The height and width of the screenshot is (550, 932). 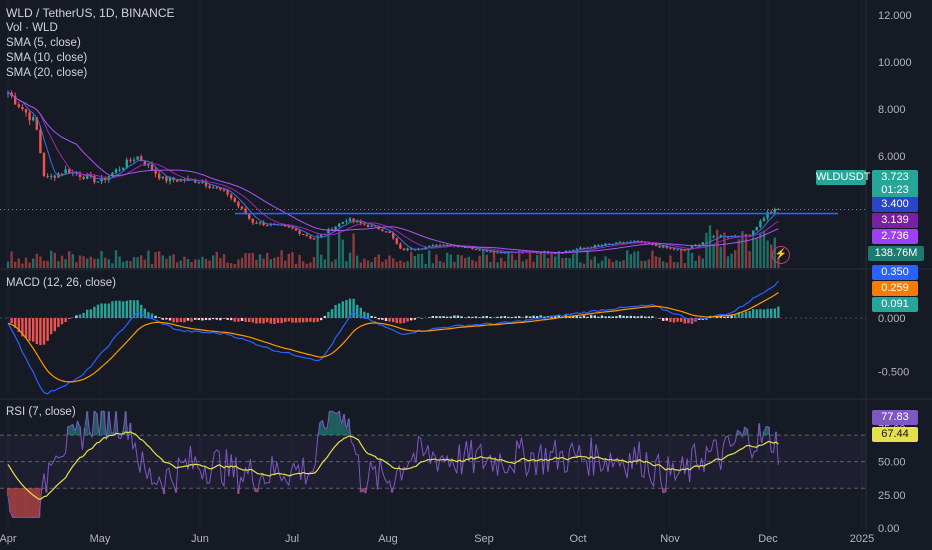 What do you see at coordinates (892, 463) in the screenshot?
I see `rsi-tick-label: 50.00` at bounding box center [892, 463].